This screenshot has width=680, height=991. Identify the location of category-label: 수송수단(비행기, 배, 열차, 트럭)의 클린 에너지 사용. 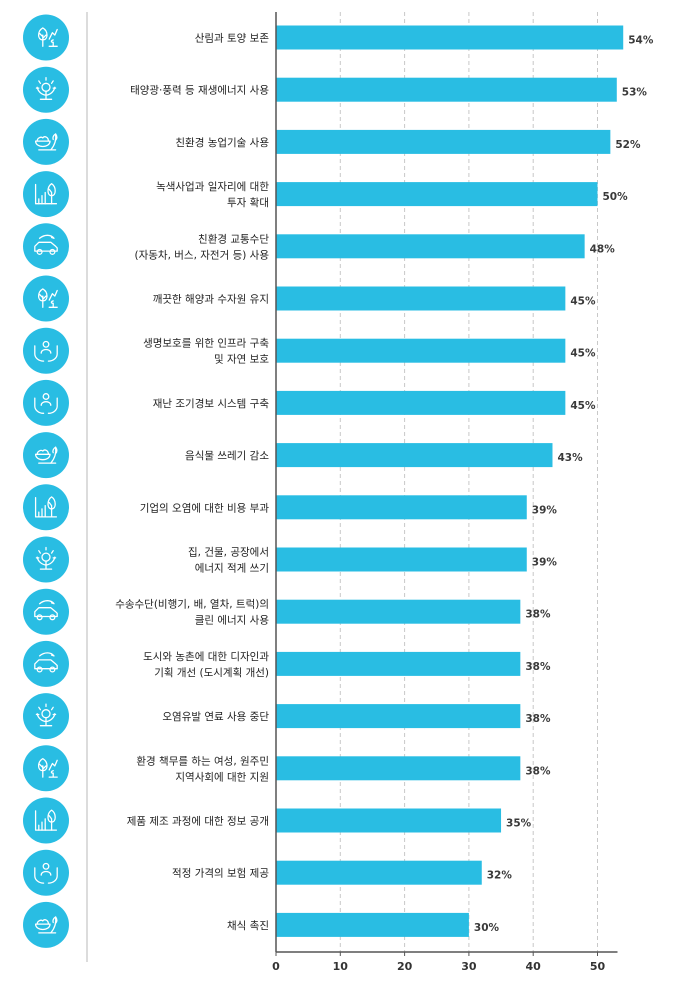
(192, 613).